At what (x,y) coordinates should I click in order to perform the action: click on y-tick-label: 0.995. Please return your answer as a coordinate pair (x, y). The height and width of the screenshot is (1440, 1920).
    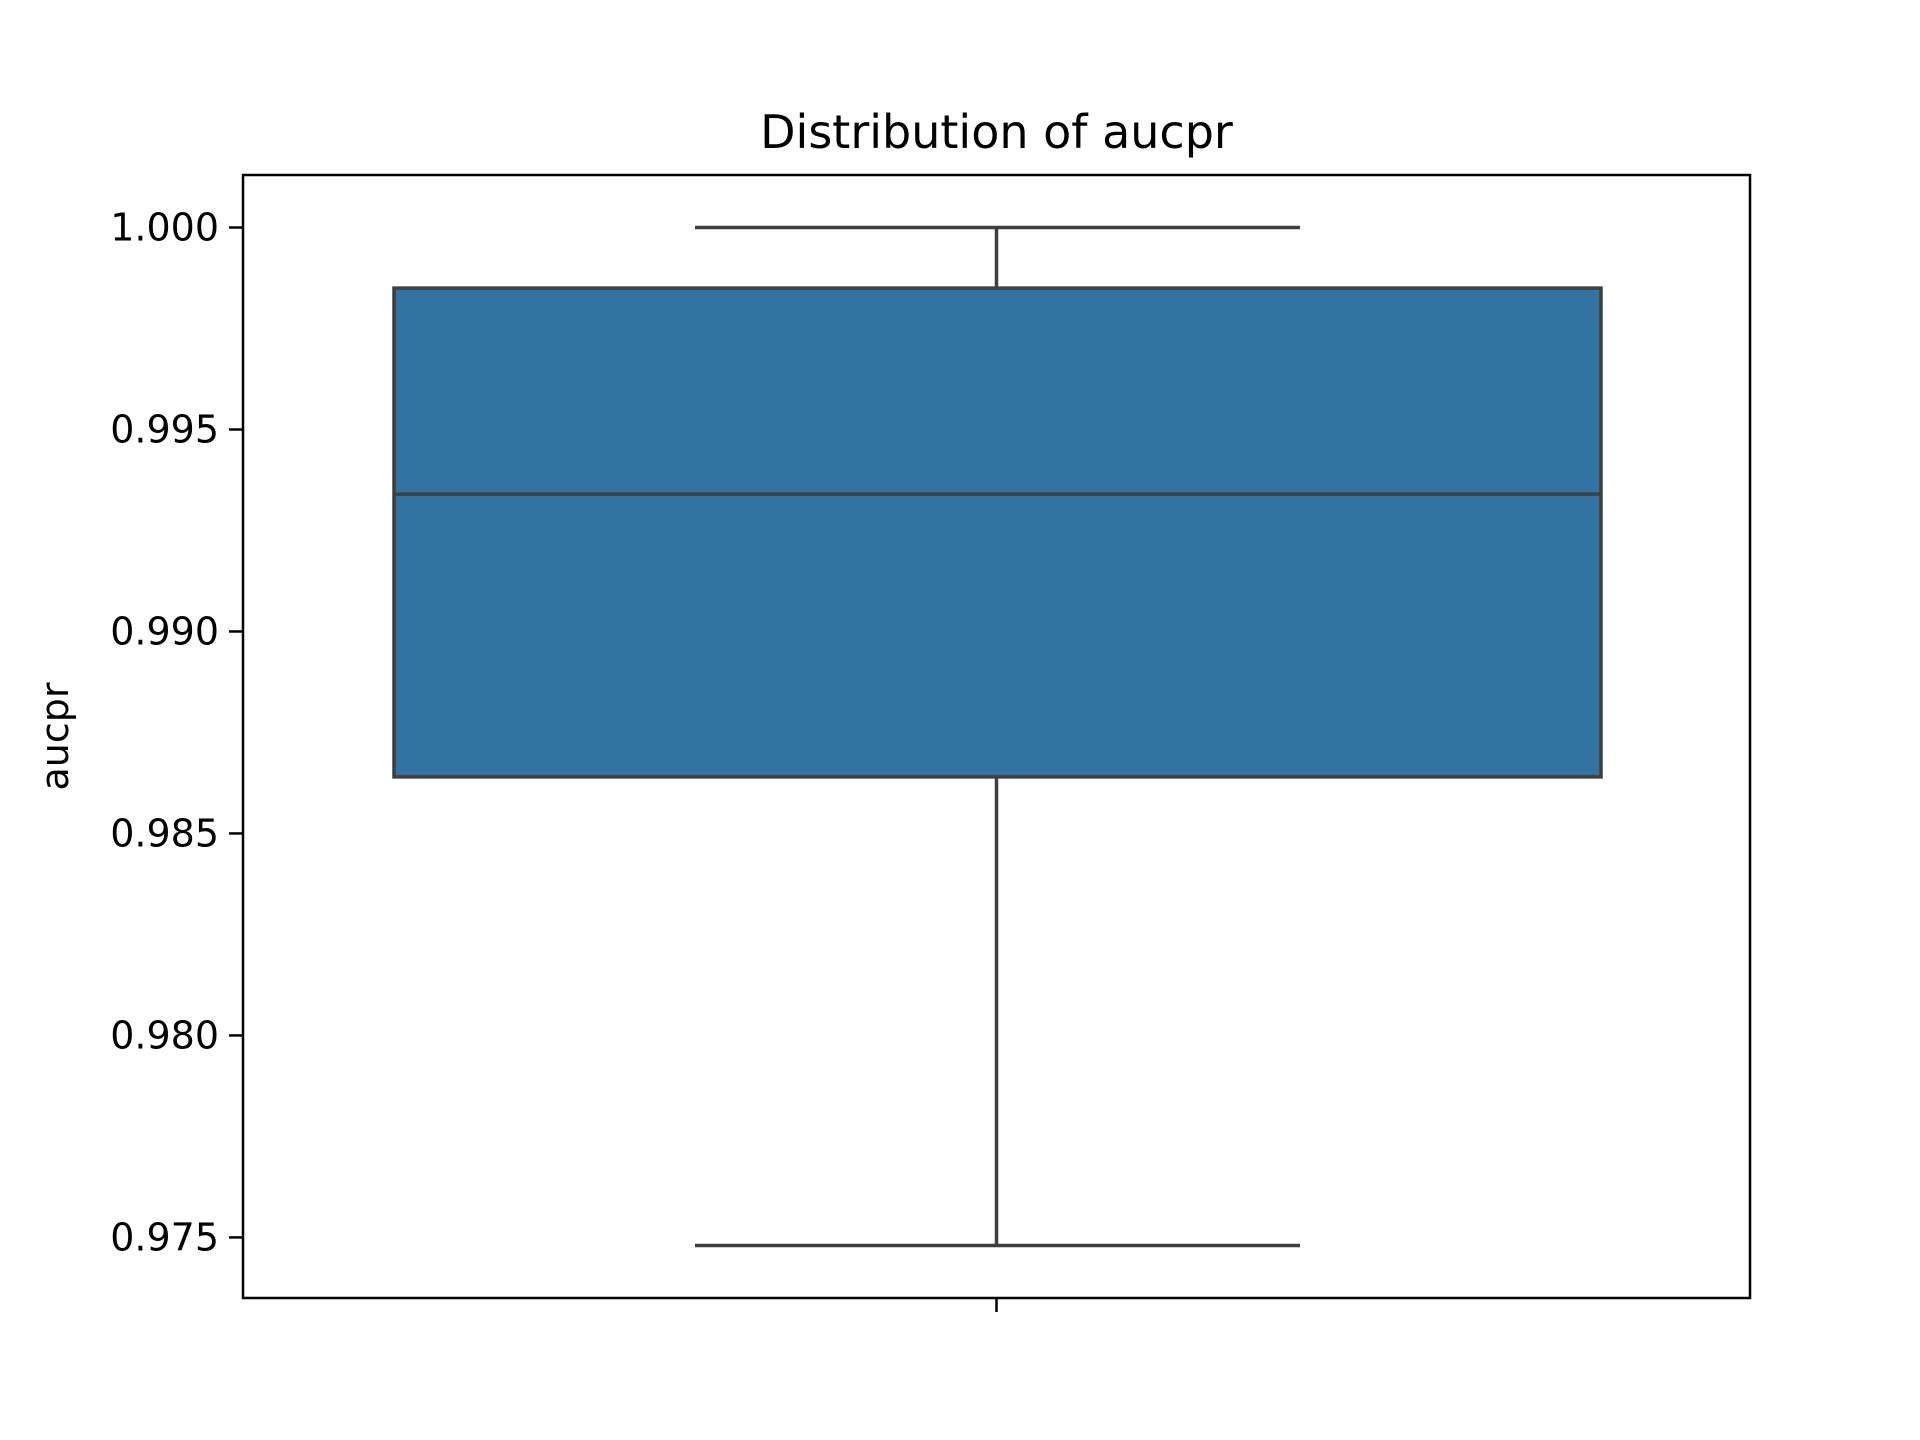
    Looking at the image, I should click on (164, 429).